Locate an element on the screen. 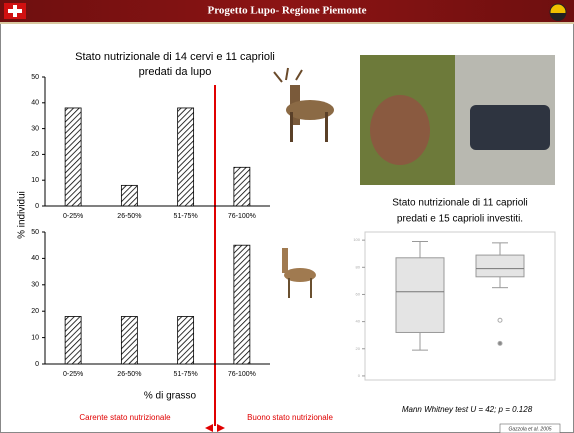  photo-car is located at coordinates (510, 127).